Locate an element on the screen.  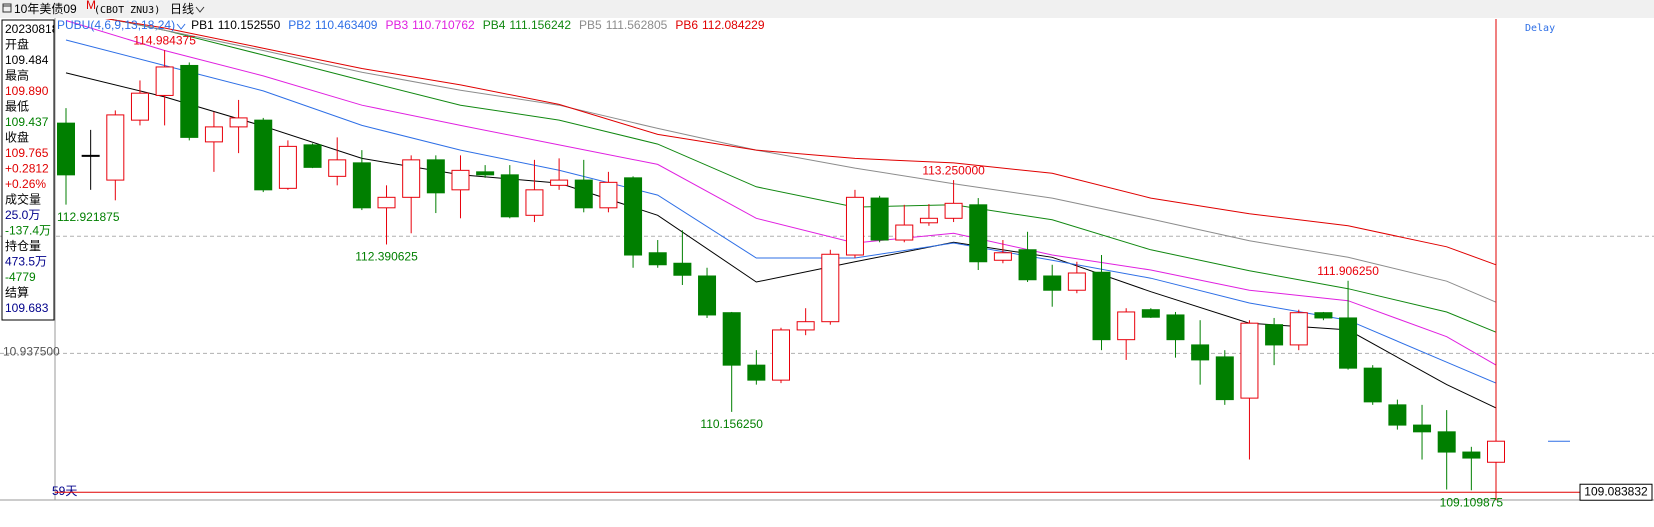
y-tick-label: 10.937500 is located at coordinates (31, 352).